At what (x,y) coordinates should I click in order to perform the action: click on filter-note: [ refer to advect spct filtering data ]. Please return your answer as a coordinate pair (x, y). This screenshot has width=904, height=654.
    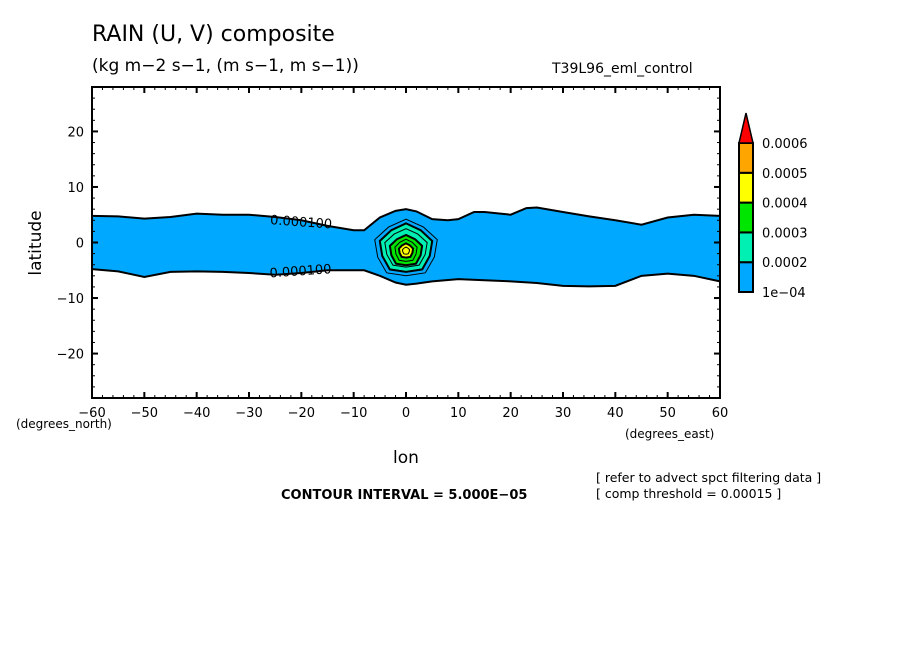
    Looking at the image, I should click on (709, 477).